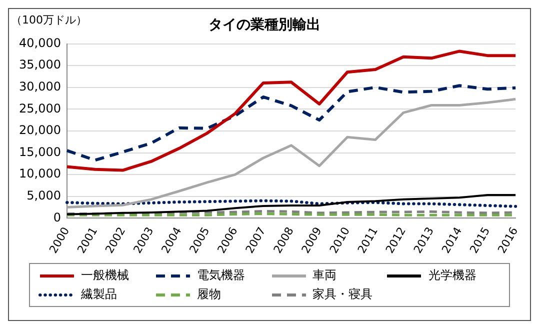 This screenshot has height=333, width=543. What do you see at coordinates (39, 108) in the screenshot?
I see `y-tick-label: 25,000` at bounding box center [39, 108].